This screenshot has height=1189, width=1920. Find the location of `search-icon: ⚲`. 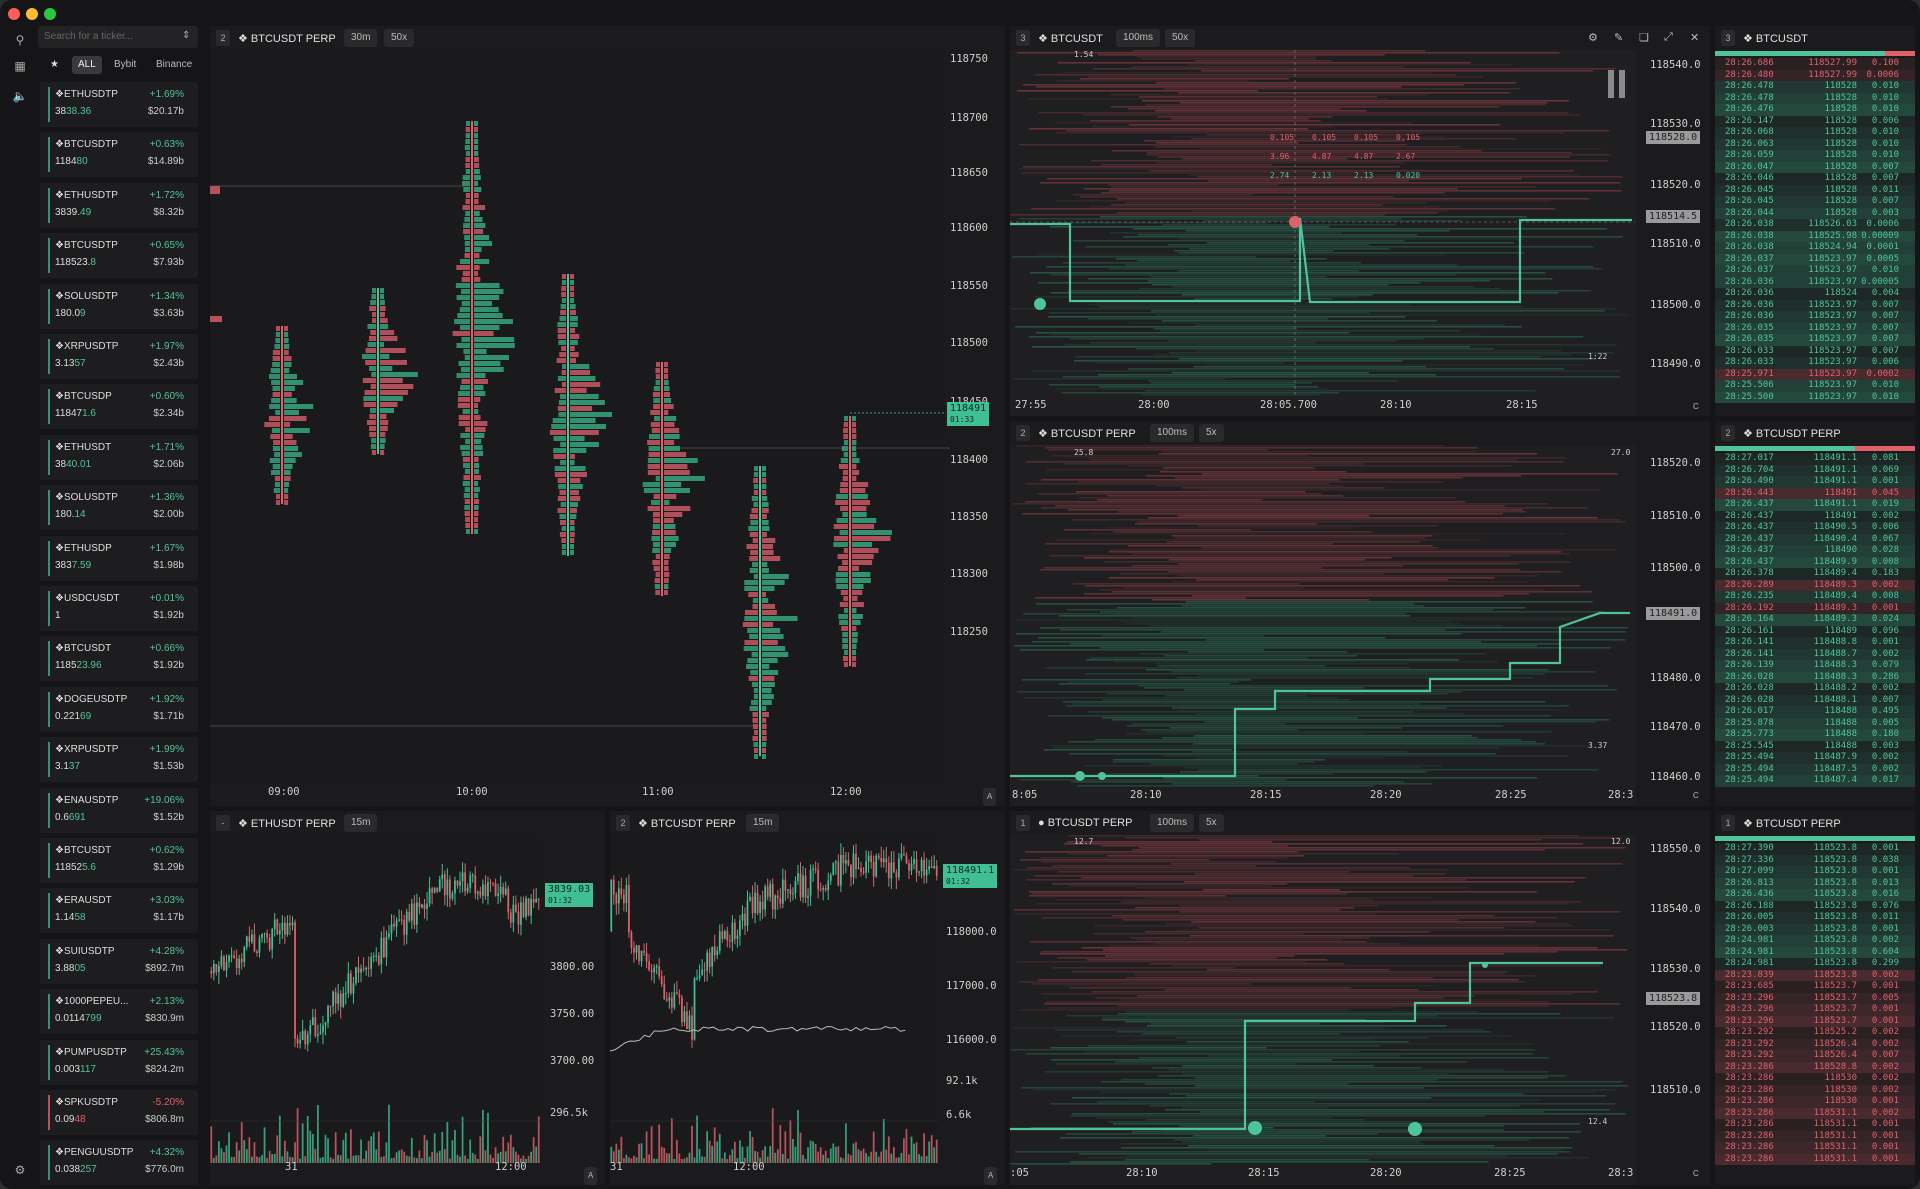

search-icon: ⚲ is located at coordinates (20, 40).